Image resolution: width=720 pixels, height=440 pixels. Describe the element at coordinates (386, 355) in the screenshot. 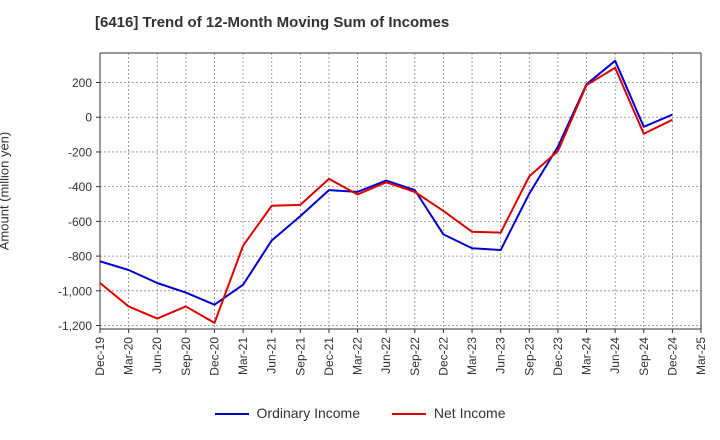

I see `x-tick-label: Jun-22` at that location.